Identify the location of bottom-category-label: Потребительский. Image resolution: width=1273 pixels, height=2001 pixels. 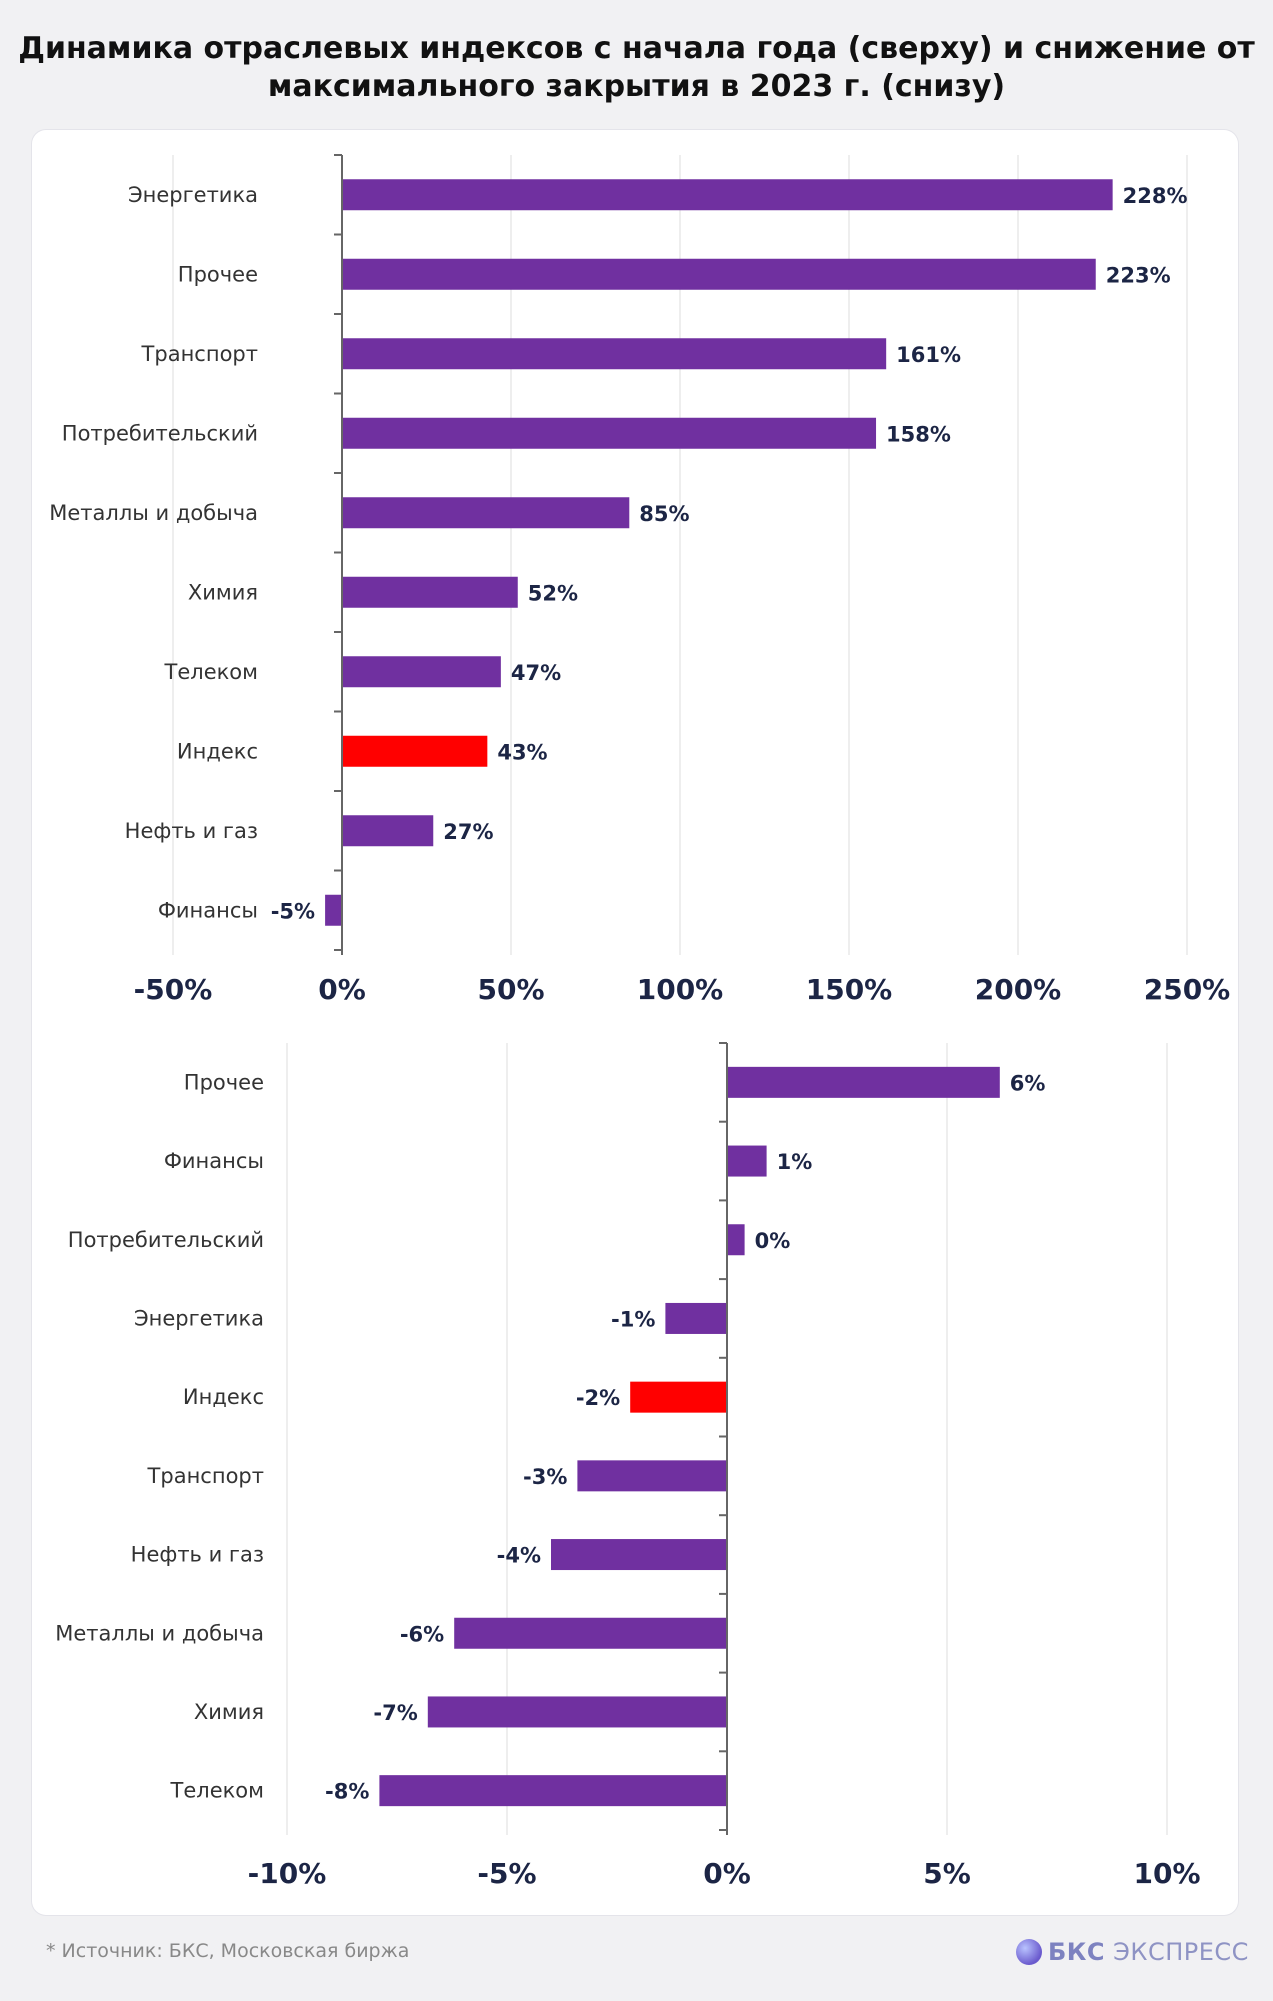
(166, 1240).